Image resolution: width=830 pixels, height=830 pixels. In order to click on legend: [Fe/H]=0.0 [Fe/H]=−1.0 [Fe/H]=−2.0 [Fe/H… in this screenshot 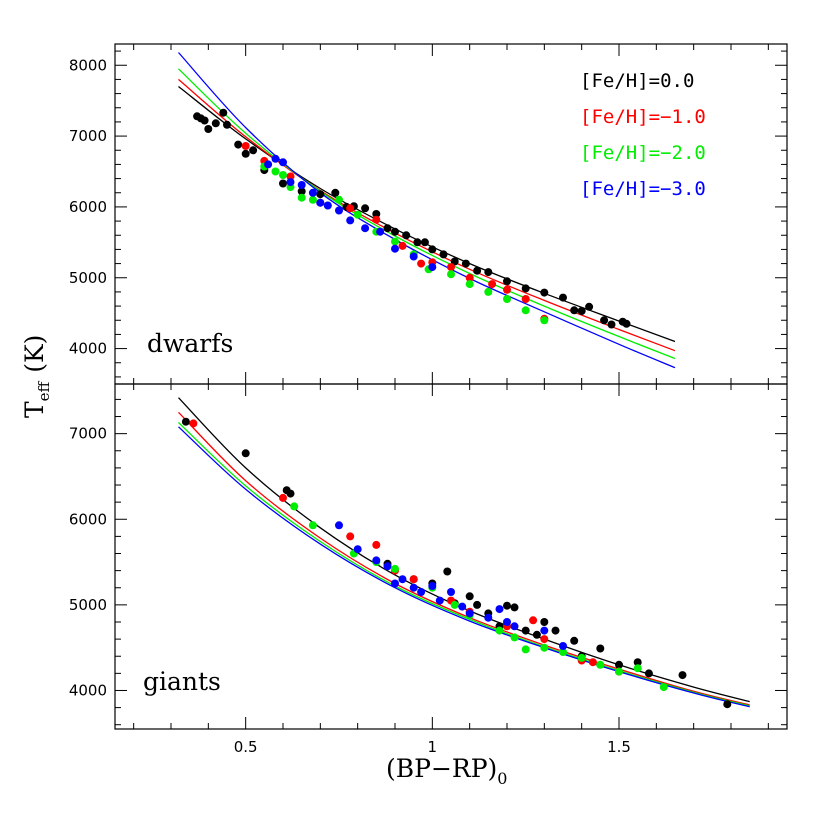, I will do `click(643, 135)`.